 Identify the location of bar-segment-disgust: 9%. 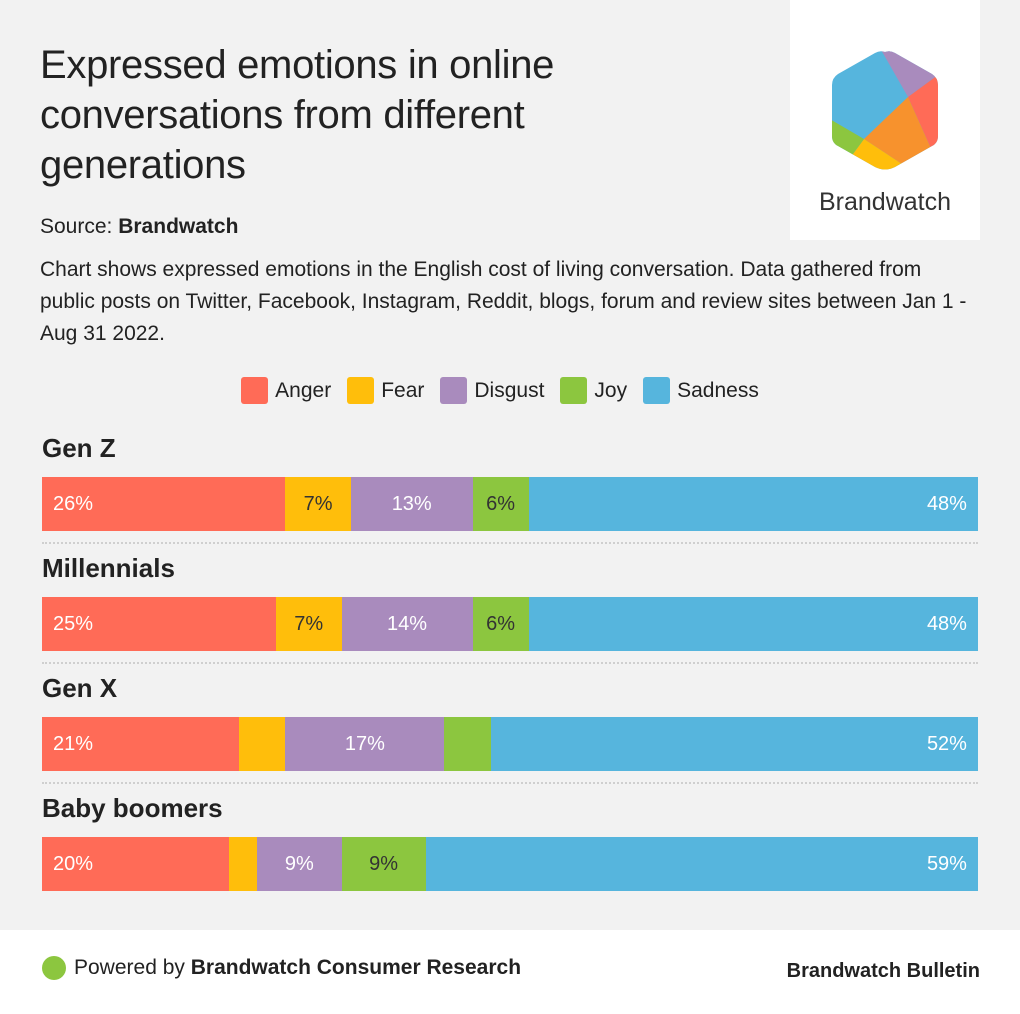
(299, 864).